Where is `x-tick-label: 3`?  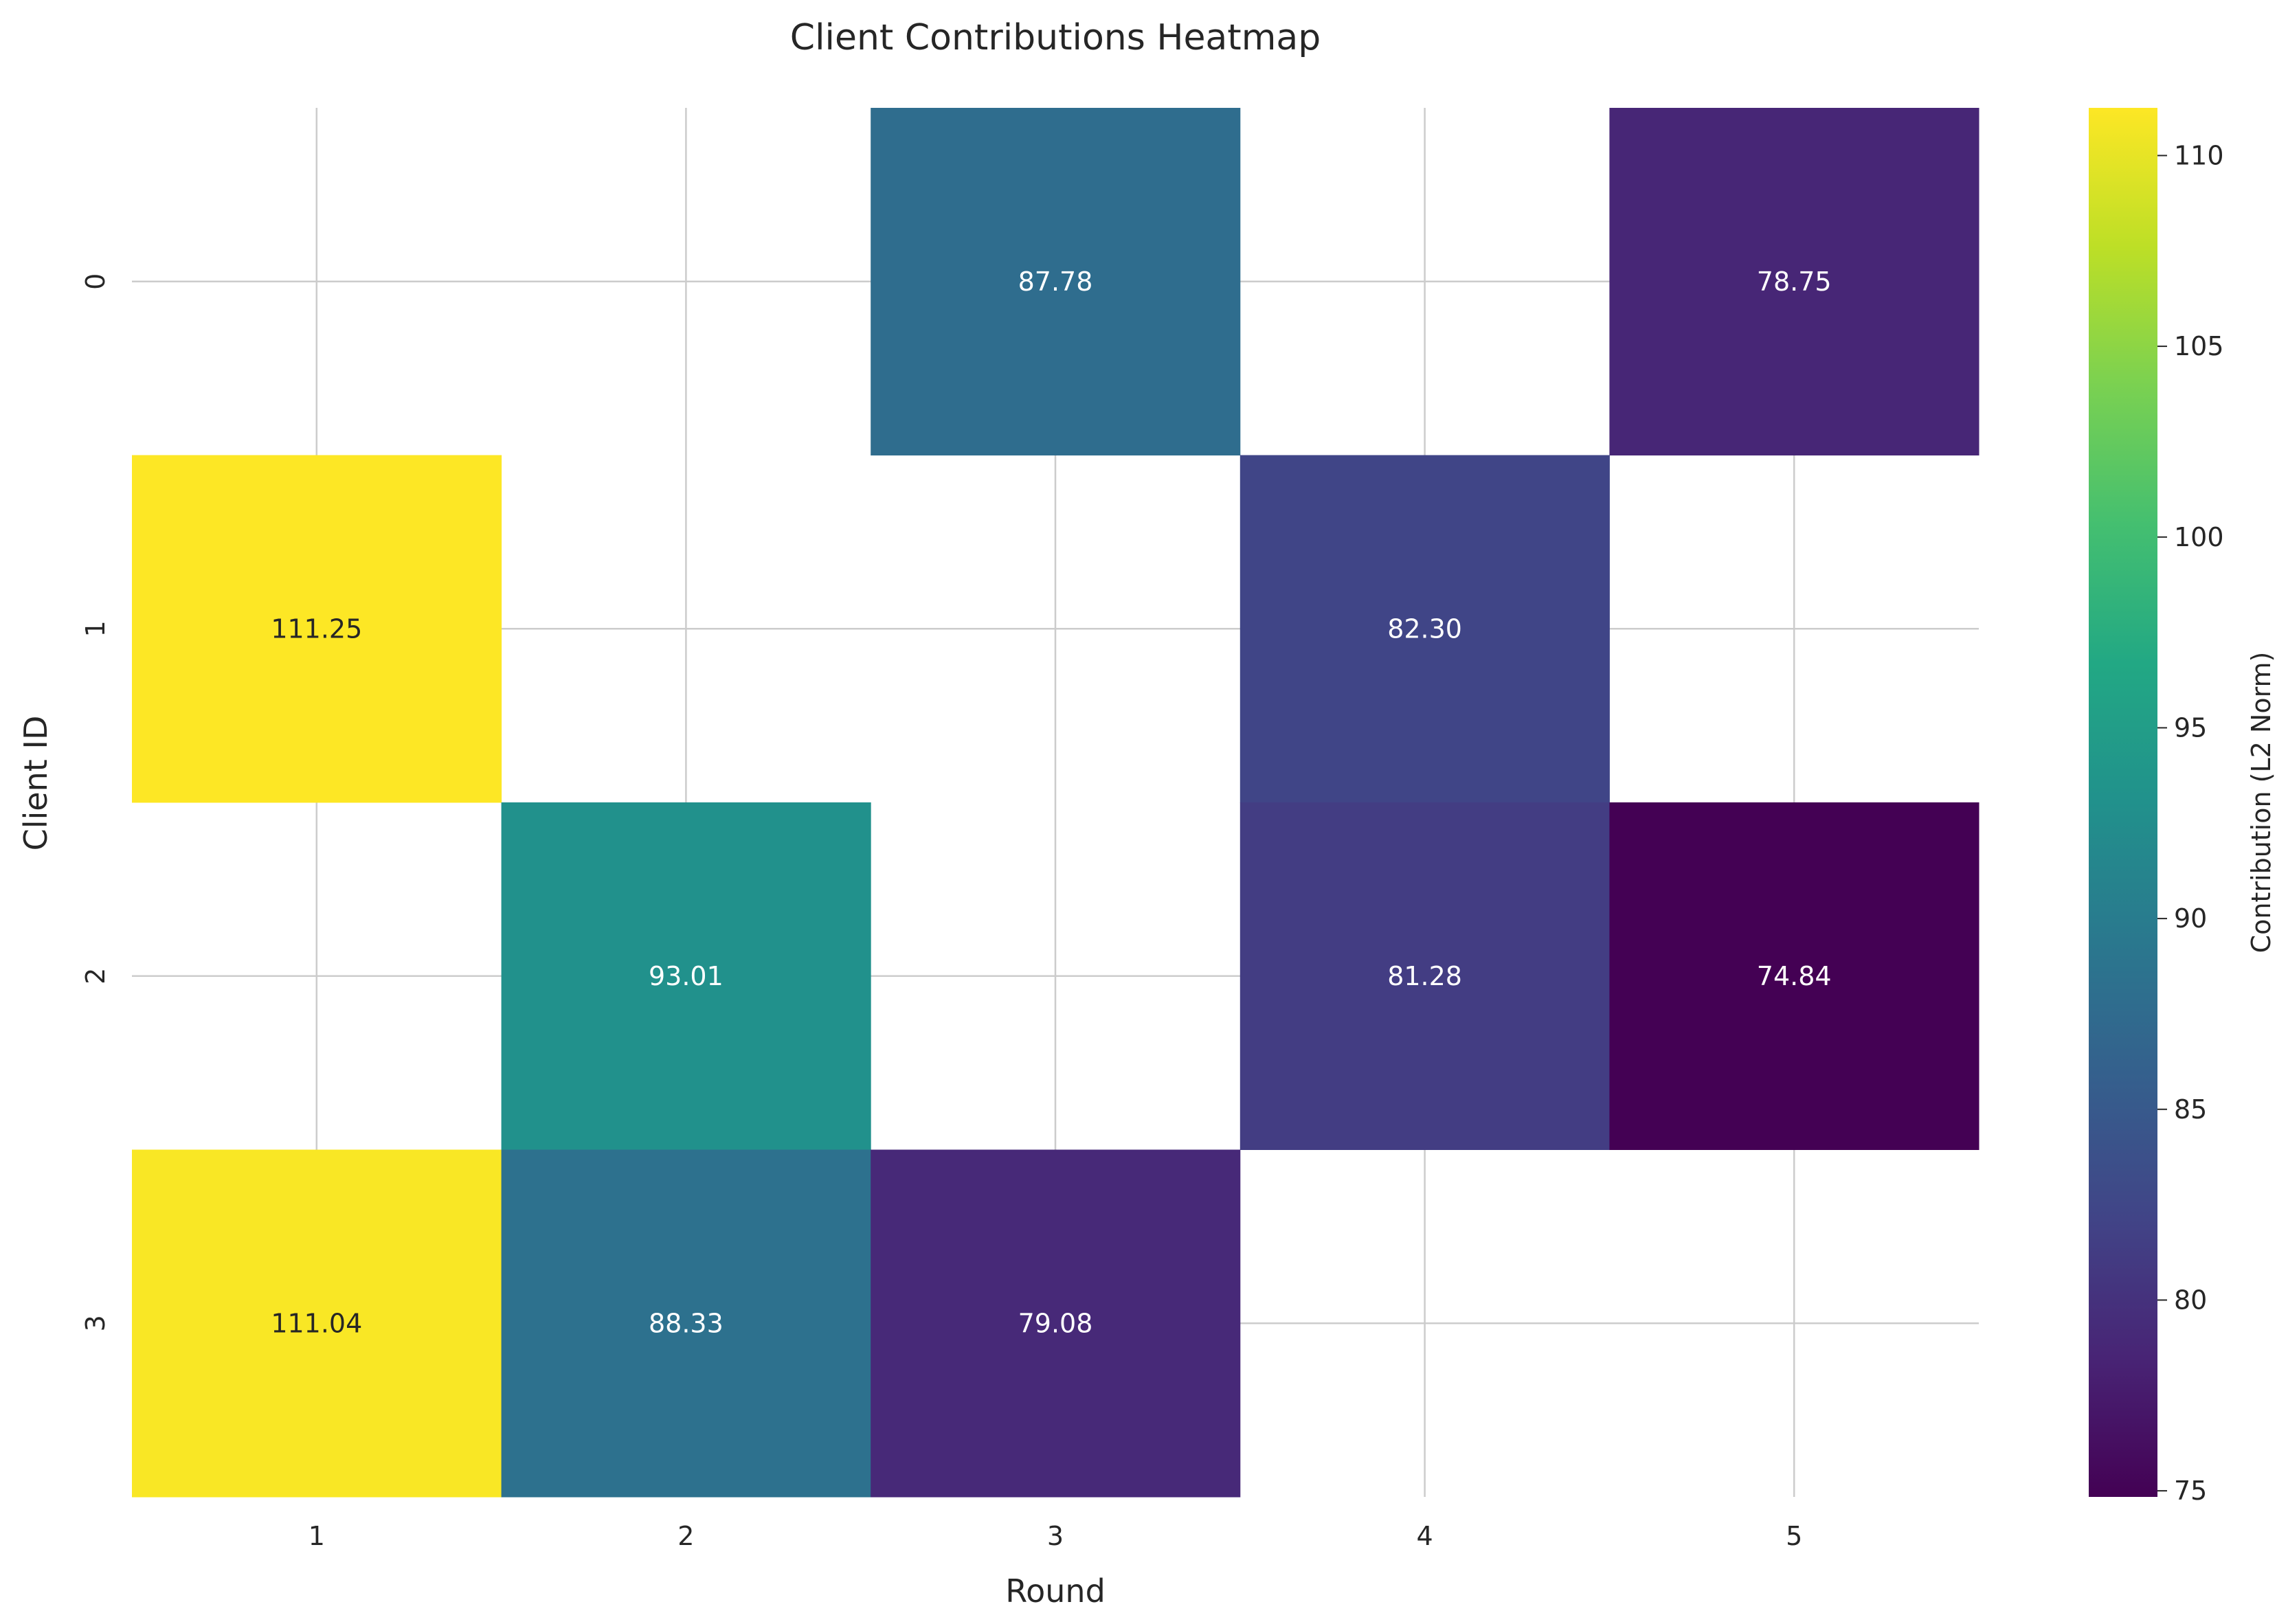
x-tick-label: 3 is located at coordinates (1055, 1536).